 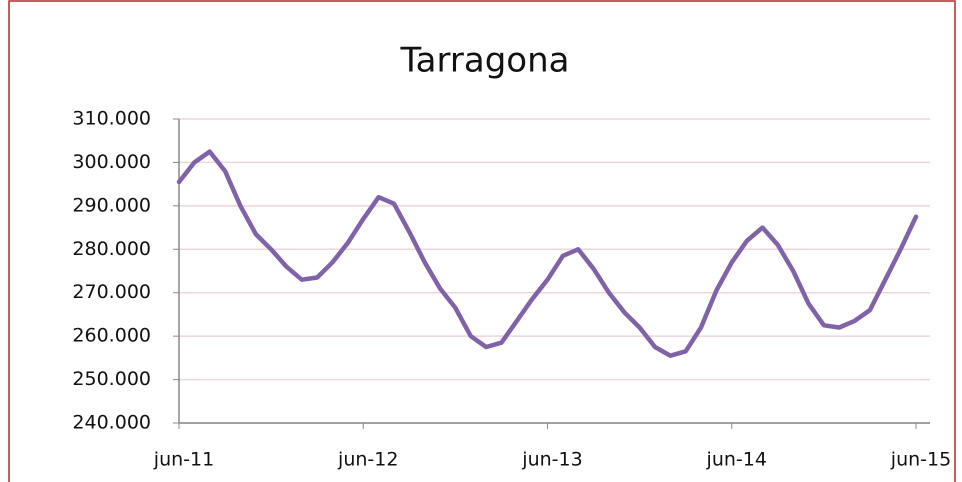 I want to click on x-tick-label: jun-15, so click(x=920, y=460).